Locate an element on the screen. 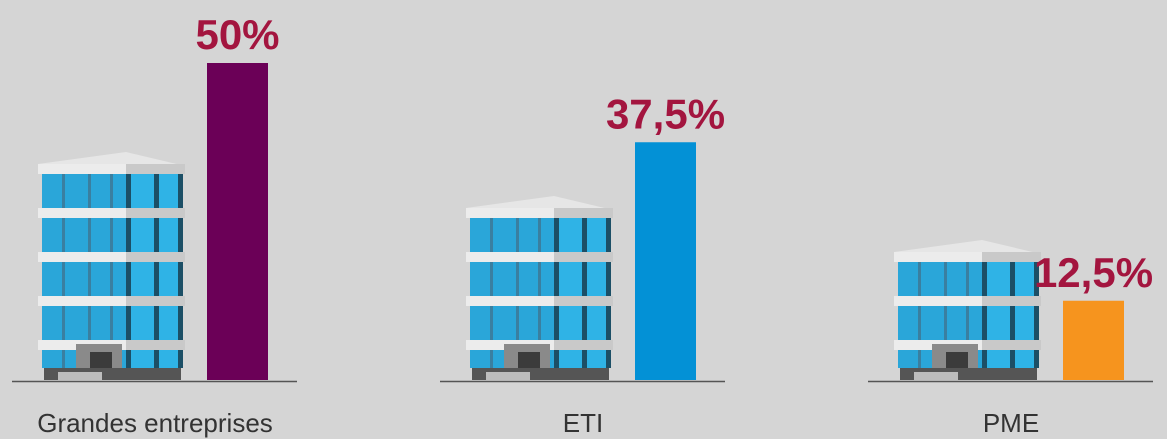  x-tick-label: ETI is located at coordinates (583, 423).